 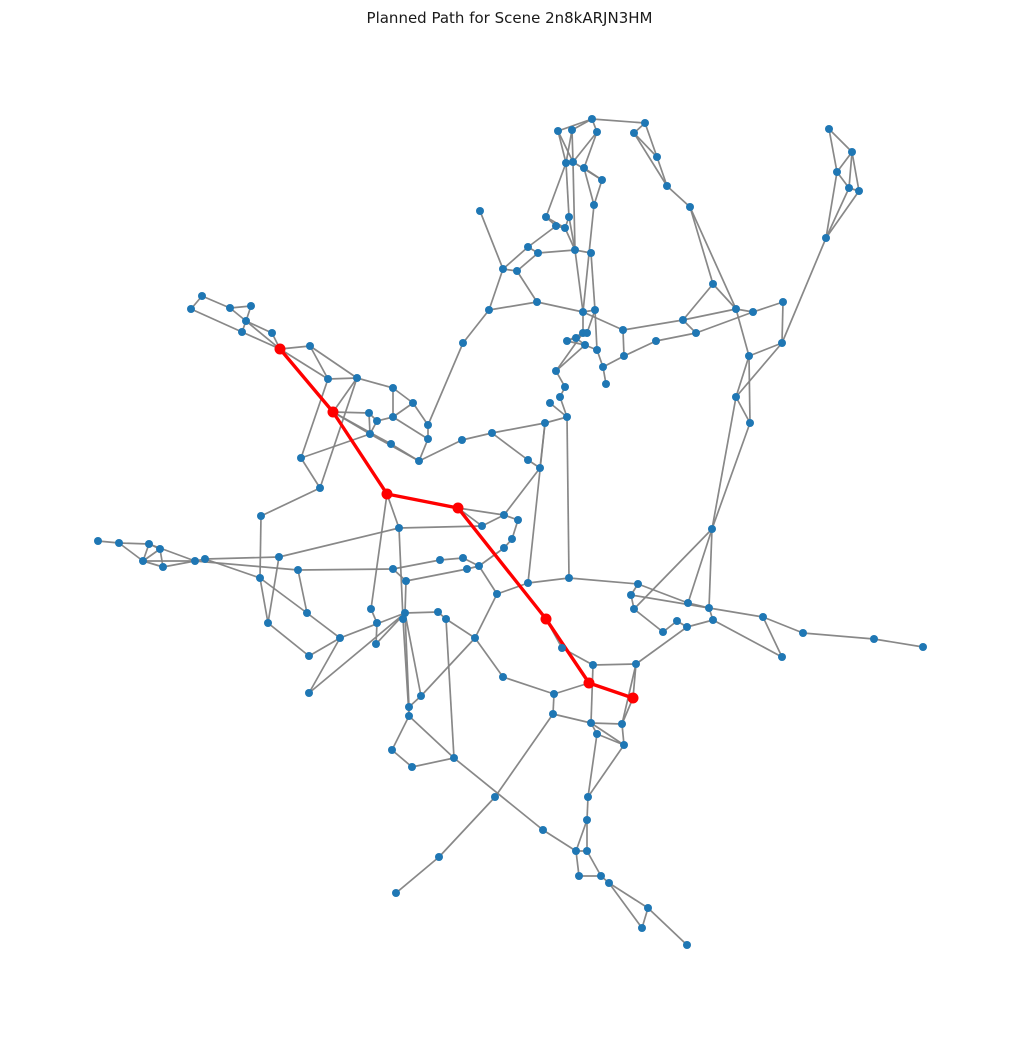 I want to click on figure-title: Planned Path for Scene 2n8kARJN3HM, so click(x=509, y=18).